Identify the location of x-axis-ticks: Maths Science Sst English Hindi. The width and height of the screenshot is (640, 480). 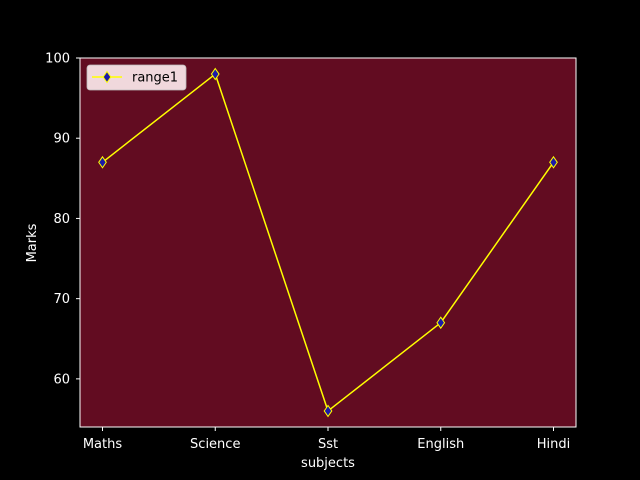
(326, 439).